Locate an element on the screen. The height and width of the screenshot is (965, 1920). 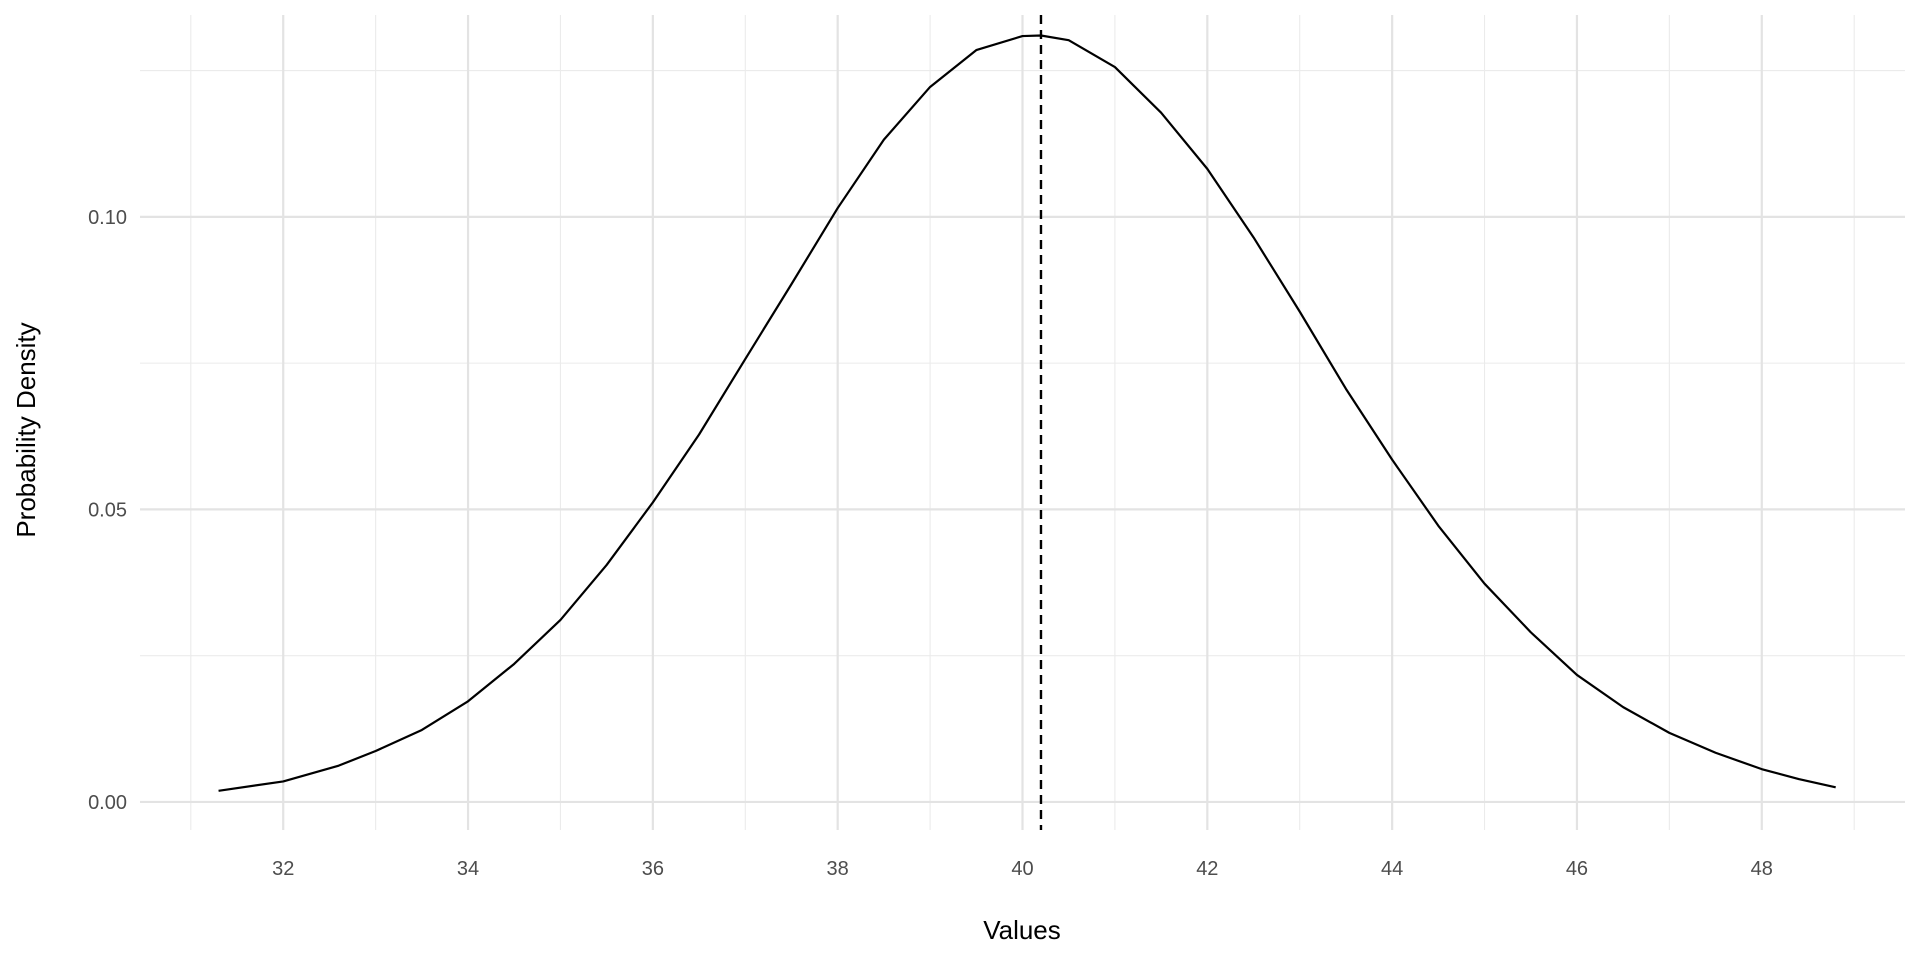
y-tick-labels: 0.00 0.05 0.10 is located at coordinates (107, 510).